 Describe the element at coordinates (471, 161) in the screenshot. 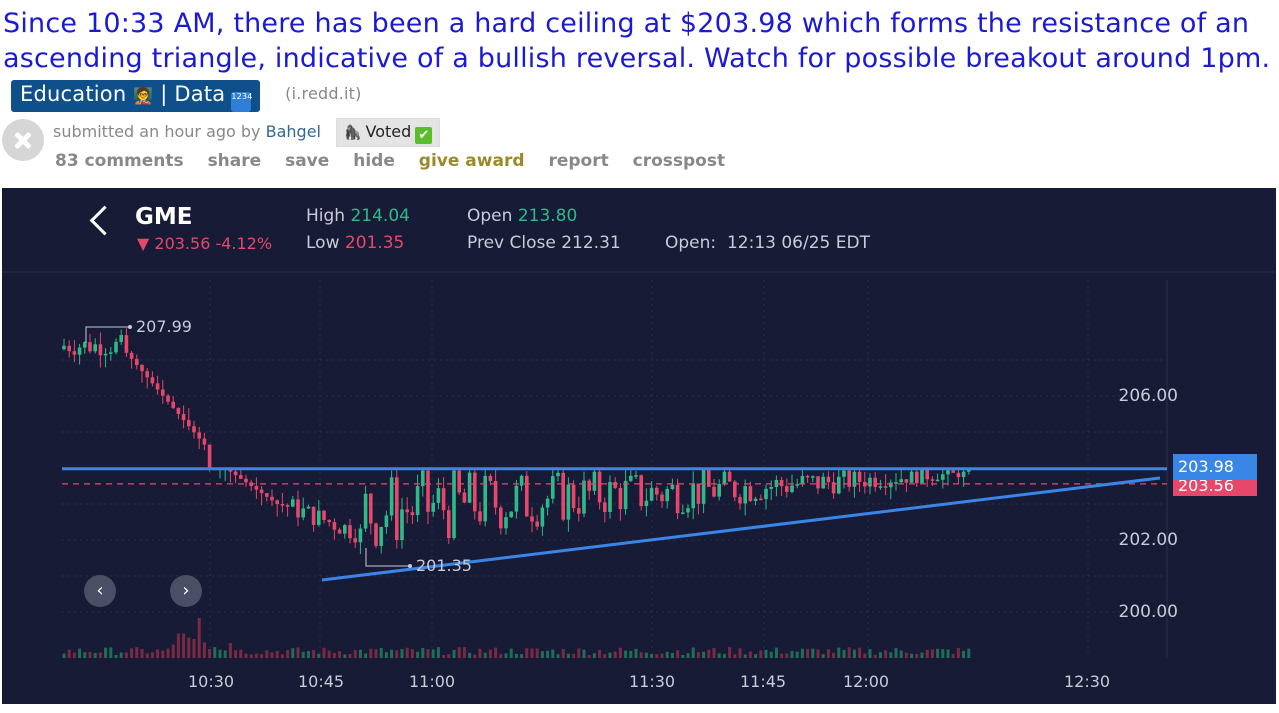

I see `give-award-link: give award` at that location.